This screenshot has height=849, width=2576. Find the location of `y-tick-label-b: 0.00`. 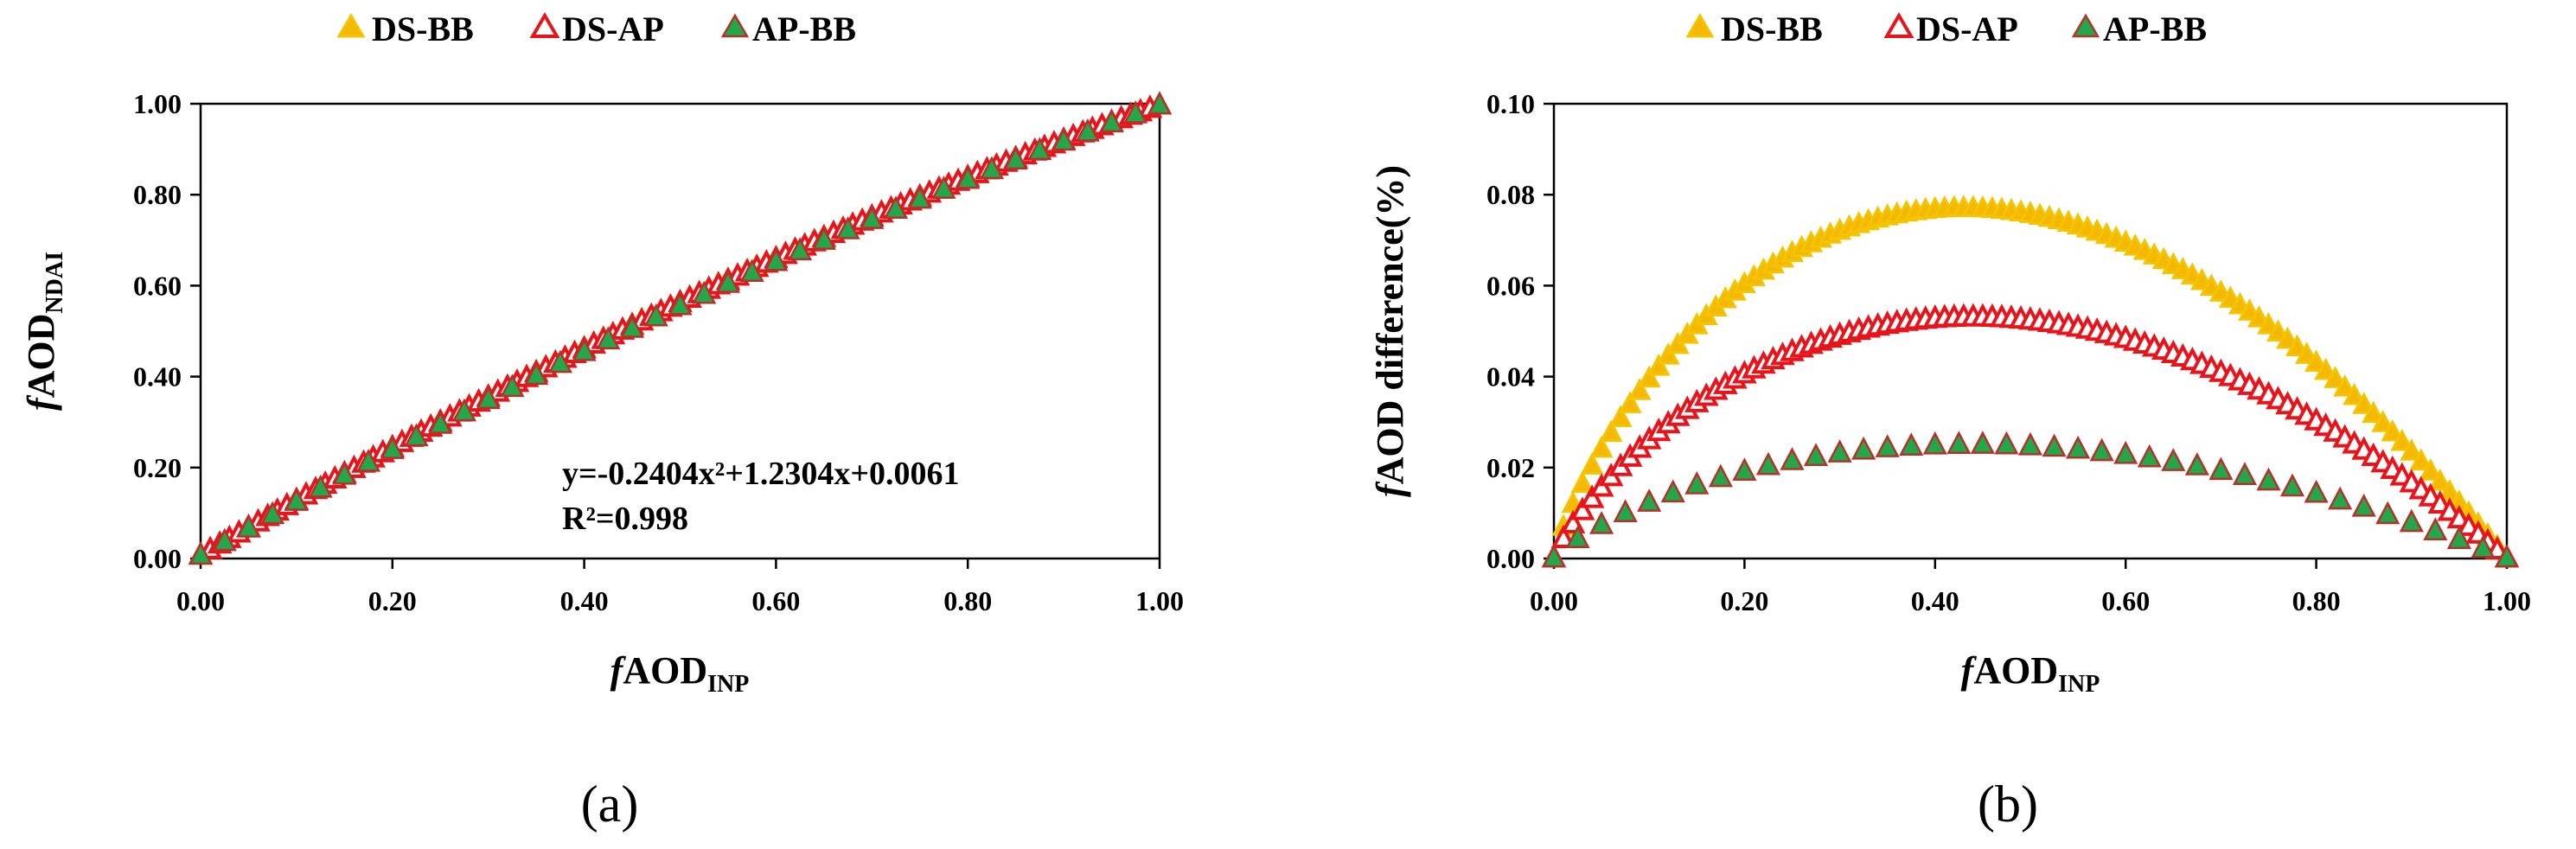

y-tick-label-b: 0.00 is located at coordinates (1510, 558).